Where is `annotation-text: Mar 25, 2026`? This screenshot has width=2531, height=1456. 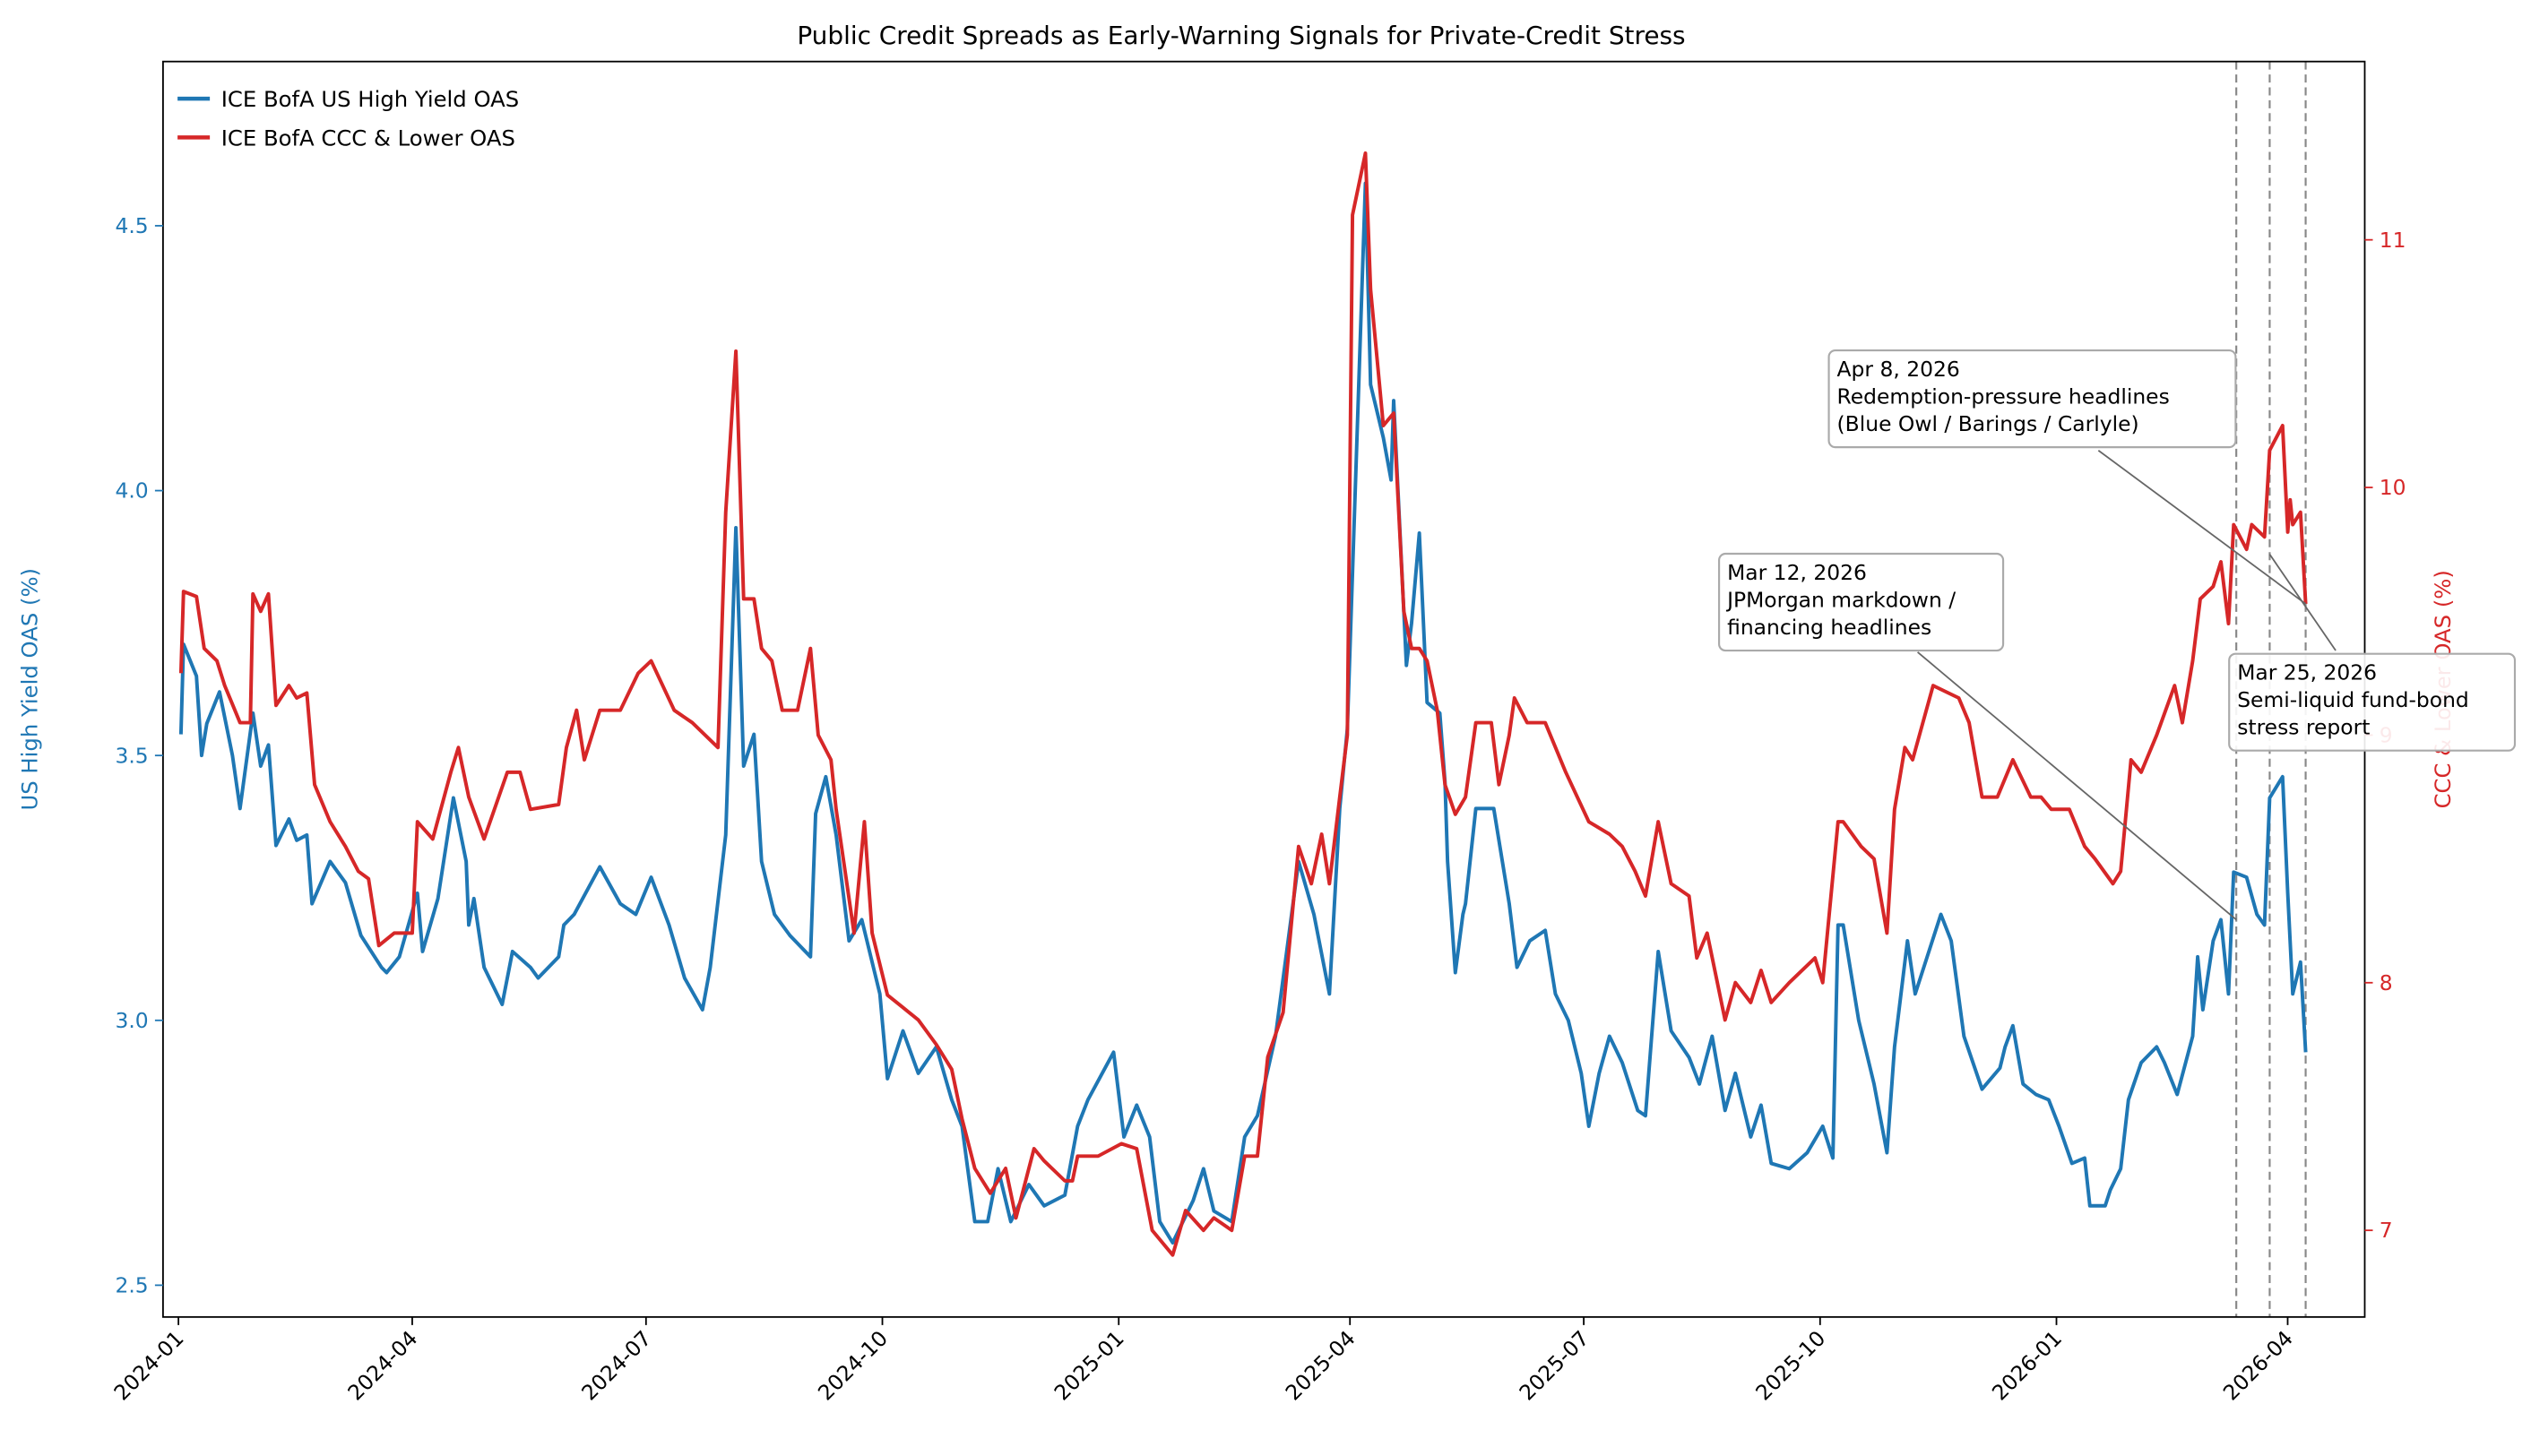 annotation-text: Mar 25, 2026 is located at coordinates (2307, 672).